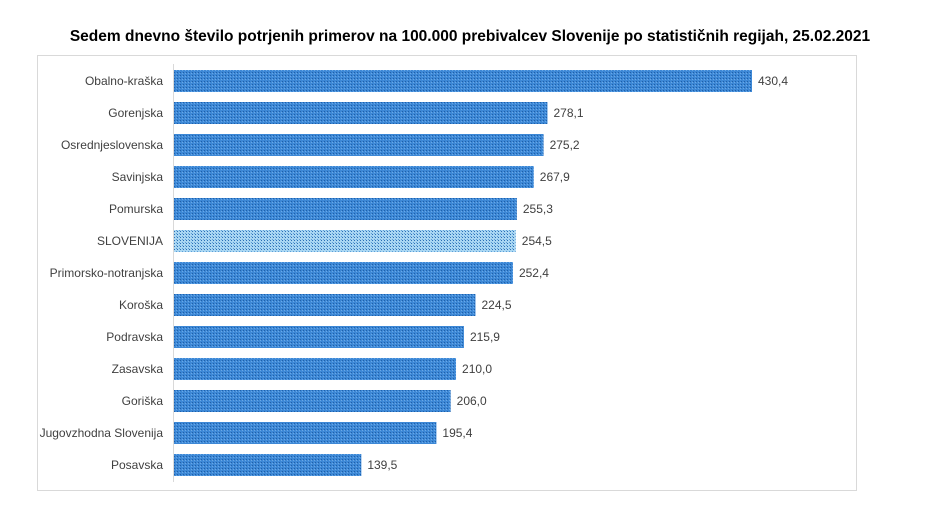 This screenshot has height=529, width=940. What do you see at coordinates (134, 337) in the screenshot?
I see `category-label: Podravska` at bounding box center [134, 337].